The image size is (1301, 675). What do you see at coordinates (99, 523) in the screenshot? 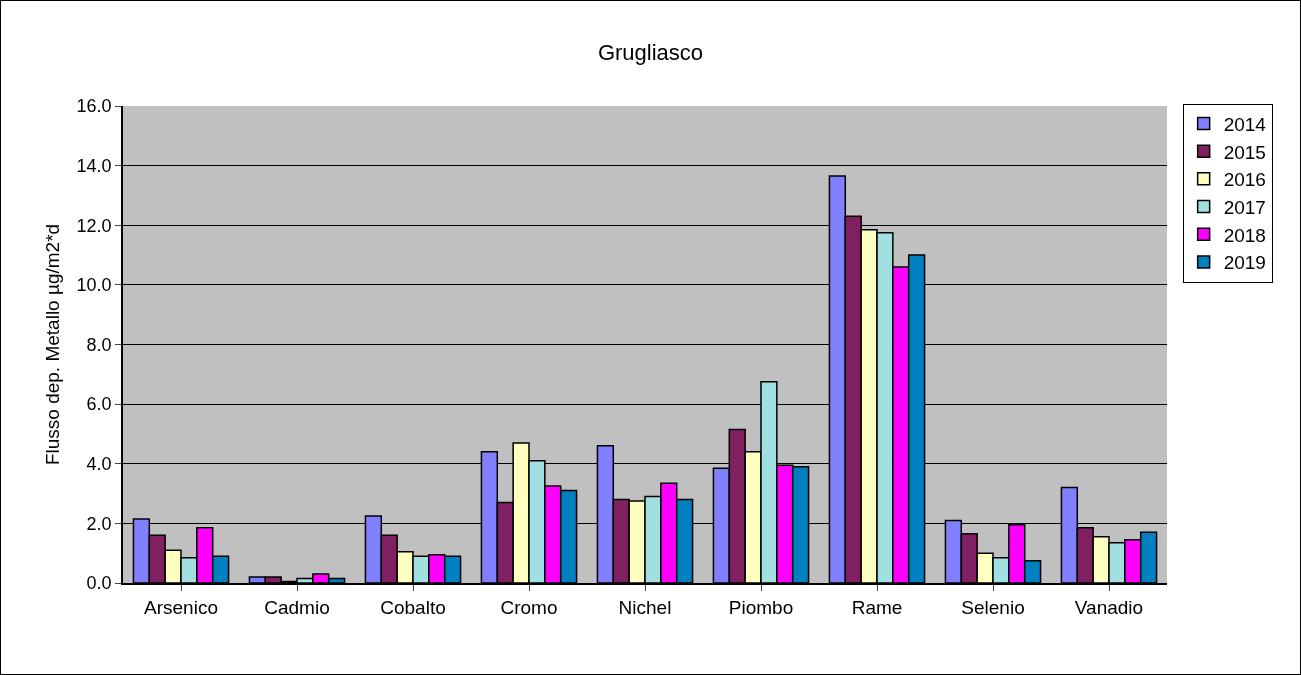
I see `y-tick-label: 2.0` at bounding box center [99, 523].